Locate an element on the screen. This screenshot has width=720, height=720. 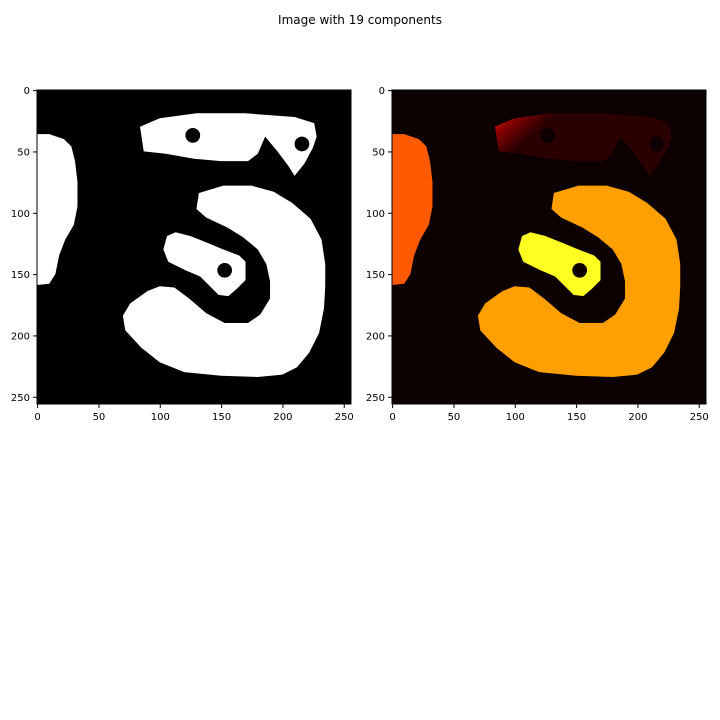
figure-title: Image with 19 components is located at coordinates (360, 20).